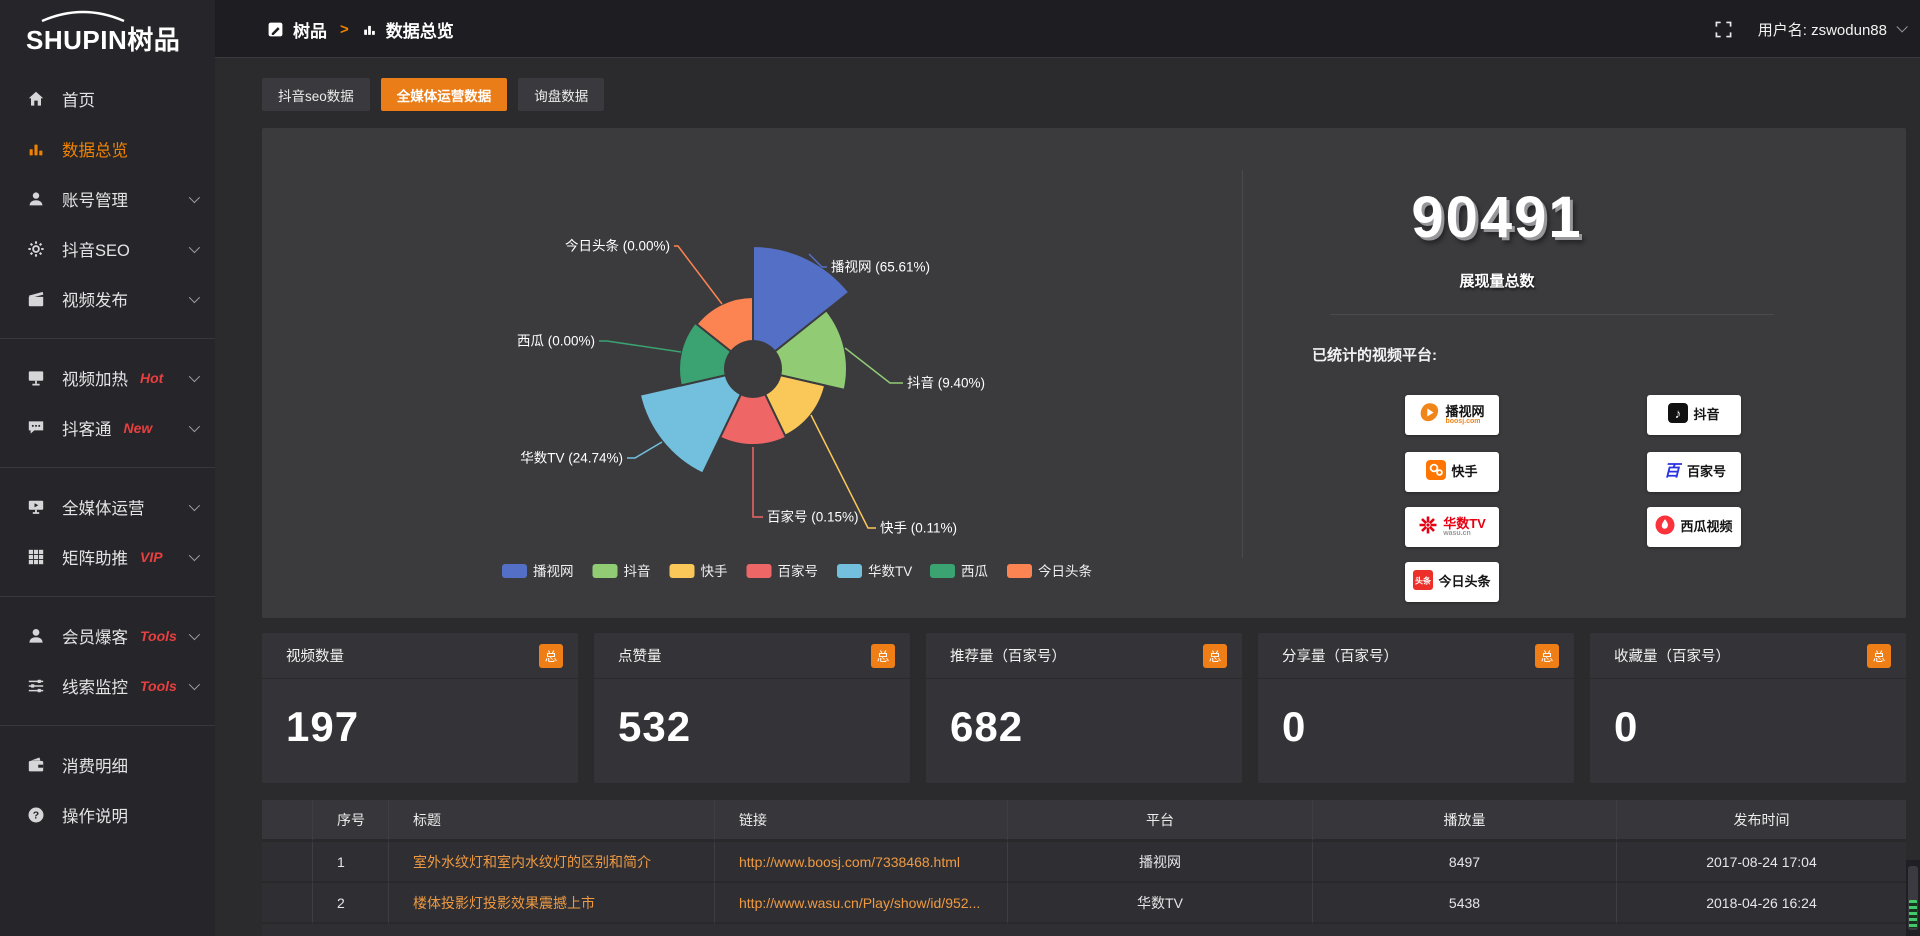  What do you see at coordinates (698, 571) in the screenshot?
I see `legend-item-3: 快手` at bounding box center [698, 571].